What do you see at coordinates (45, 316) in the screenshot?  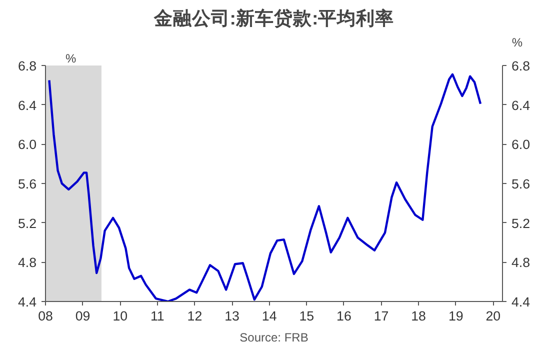 I see `x-tick-label: 08` at bounding box center [45, 316].